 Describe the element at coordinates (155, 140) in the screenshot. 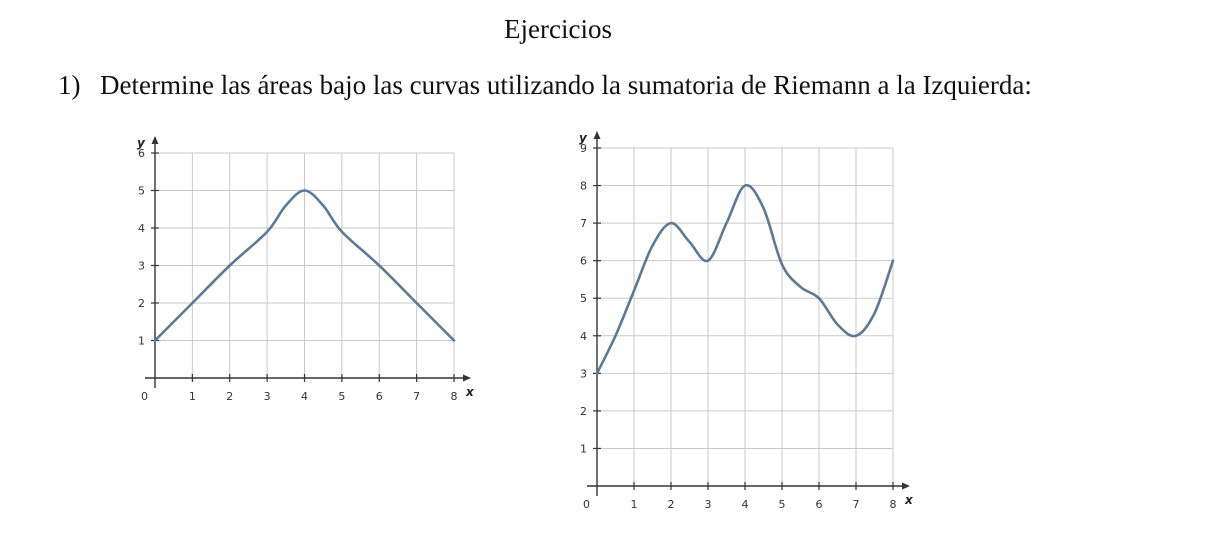

I see `g0-y-axis-arrow` at that location.